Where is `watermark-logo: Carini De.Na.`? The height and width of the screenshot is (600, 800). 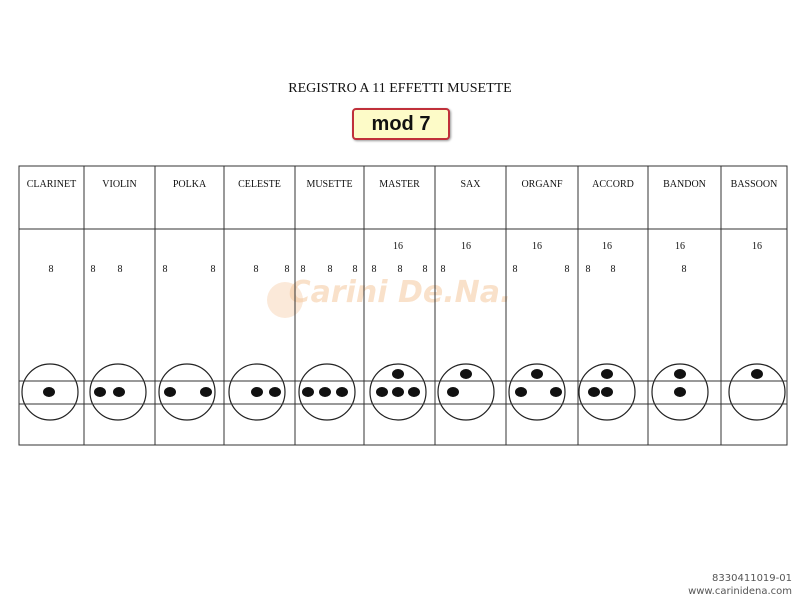 watermark-logo: Carini De.Na. is located at coordinates (400, 292).